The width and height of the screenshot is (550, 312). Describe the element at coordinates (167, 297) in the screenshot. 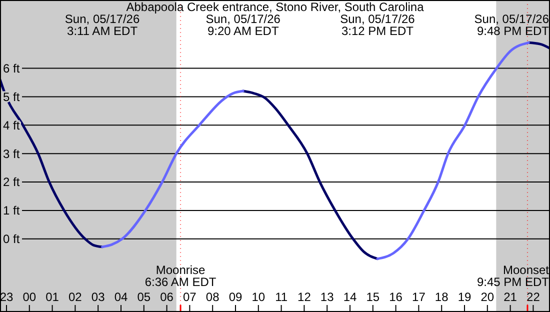

I see `x-tick-label: 06` at that location.